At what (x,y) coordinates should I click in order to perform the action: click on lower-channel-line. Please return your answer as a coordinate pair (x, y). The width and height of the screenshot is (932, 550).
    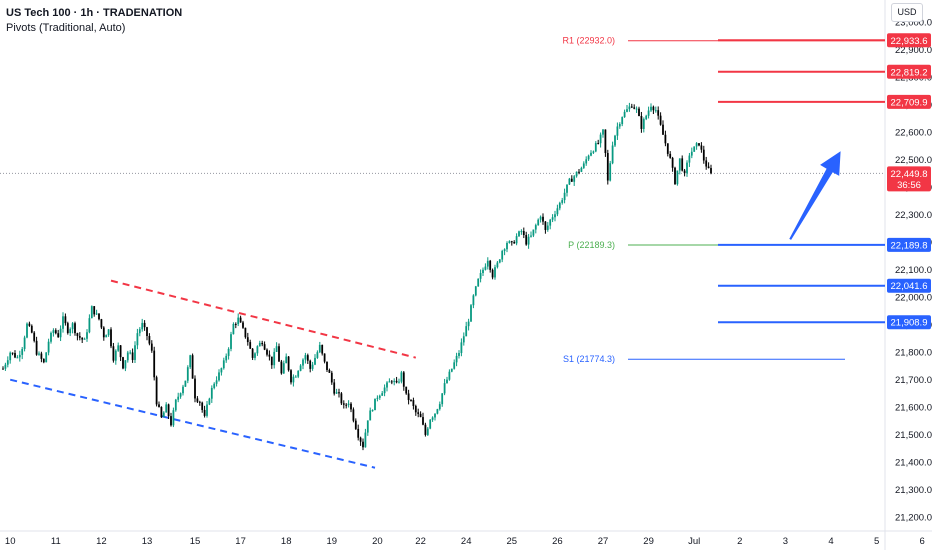
    Looking at the image, I should click on (192, 423).